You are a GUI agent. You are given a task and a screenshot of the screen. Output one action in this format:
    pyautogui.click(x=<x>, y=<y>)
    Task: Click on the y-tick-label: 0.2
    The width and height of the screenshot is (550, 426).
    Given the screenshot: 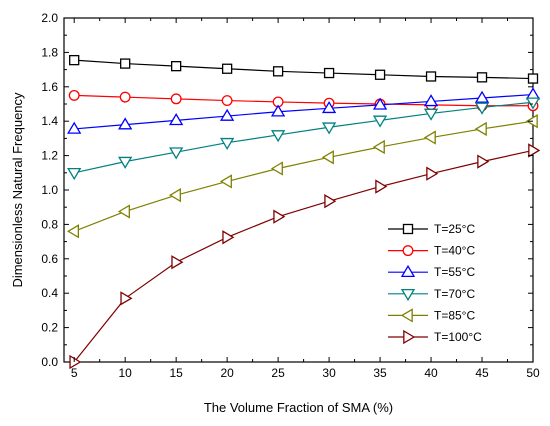 What is the action you would take?
    pyautogui.click(x=49, y=328)
    